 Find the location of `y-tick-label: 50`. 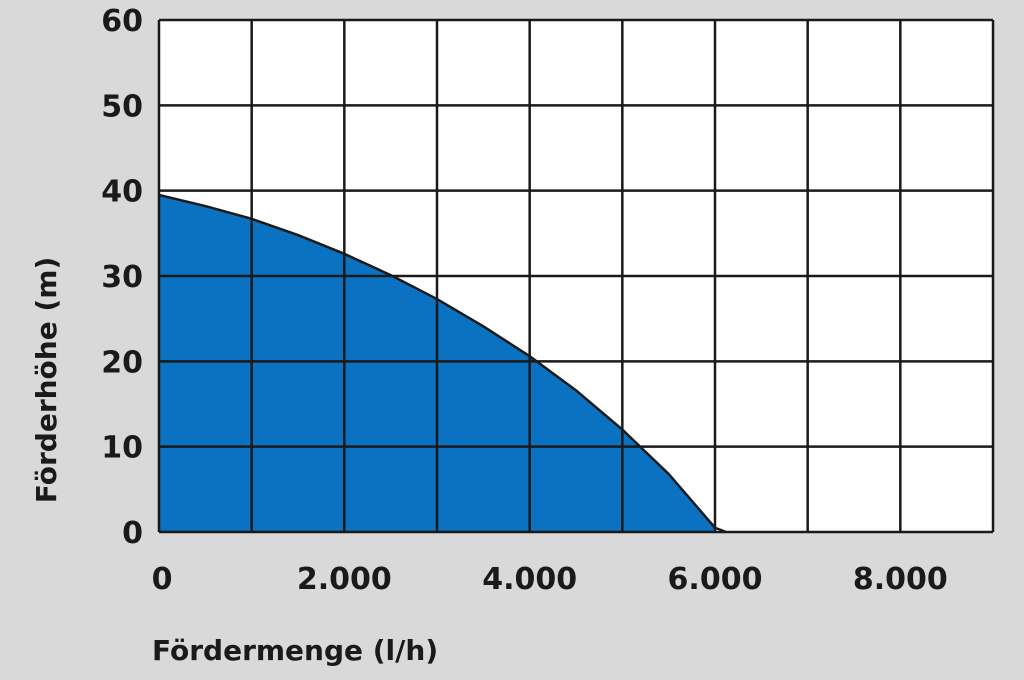

y-tick-label: 50 is located at coordinates (122, 106).